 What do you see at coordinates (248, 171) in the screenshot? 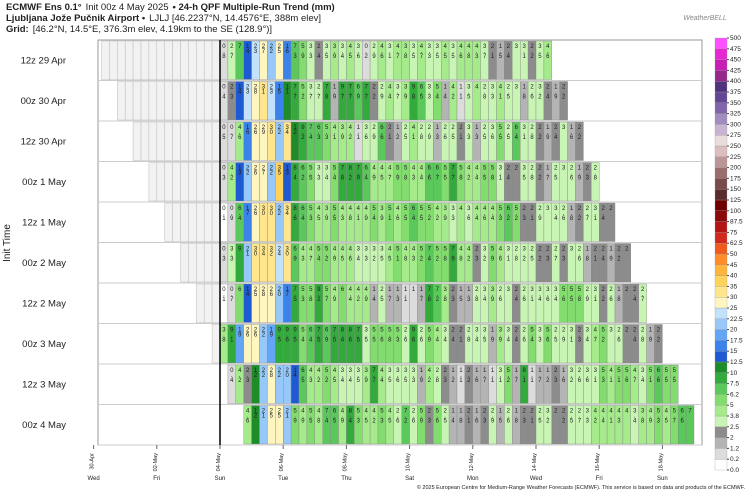
I see `cell-value: 22` at bounding box center [248, 171].